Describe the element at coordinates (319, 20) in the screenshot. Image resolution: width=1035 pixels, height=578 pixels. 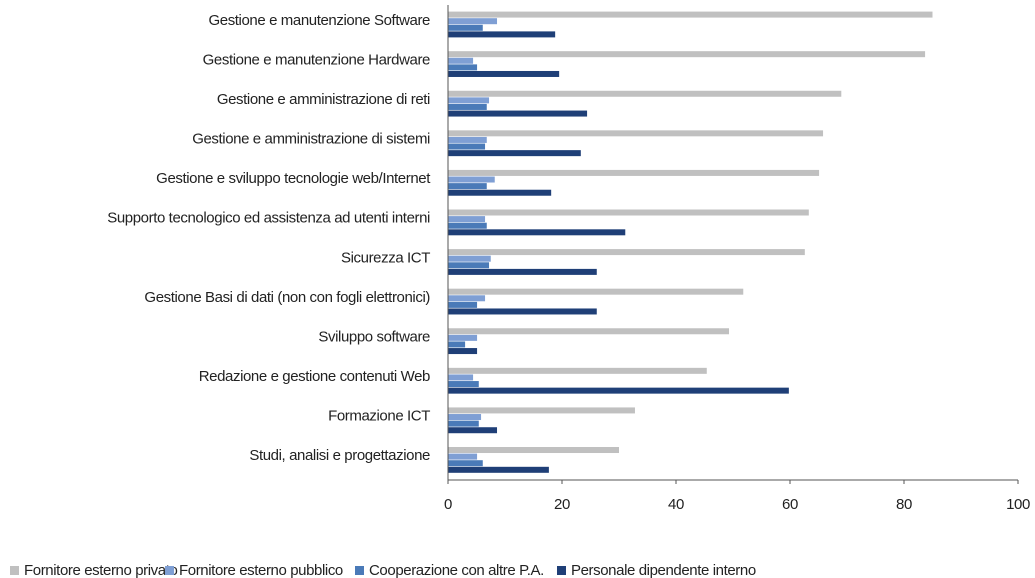
I see `category-label: Gestione e manutenzione Software` at that location.